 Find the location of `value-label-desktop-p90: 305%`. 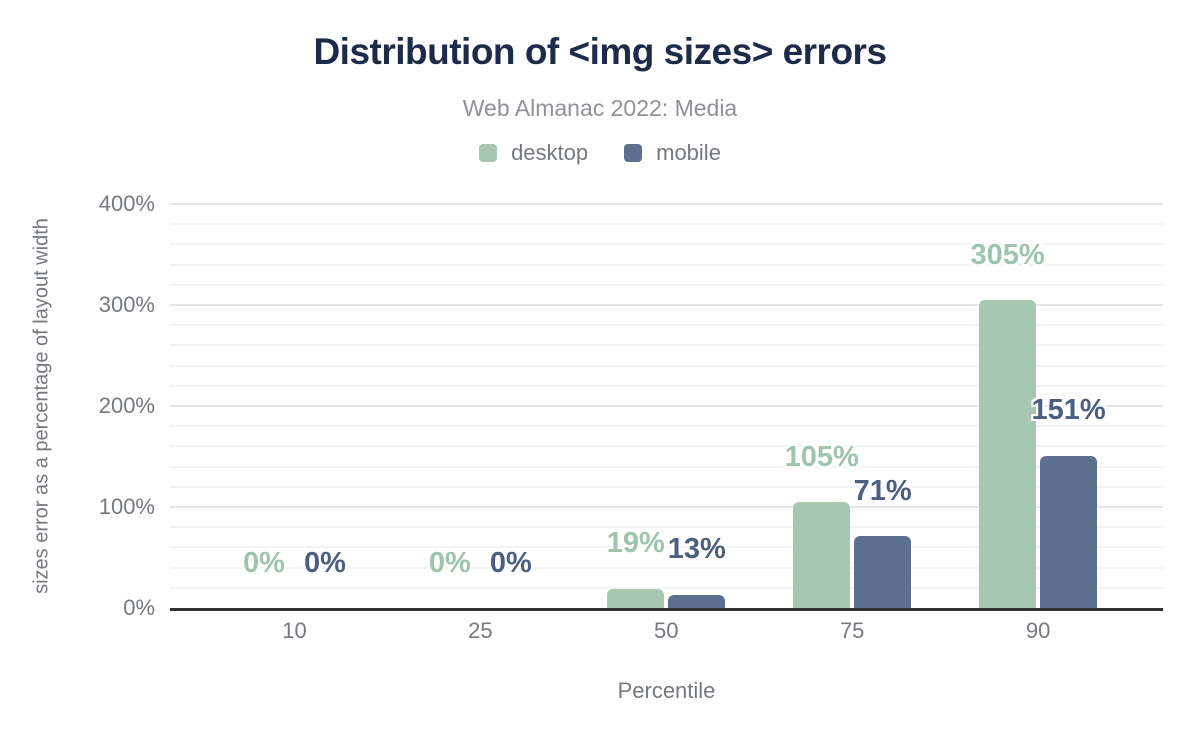

value-label-desktop-p90: 305% is located at coordinates (1007, 254).